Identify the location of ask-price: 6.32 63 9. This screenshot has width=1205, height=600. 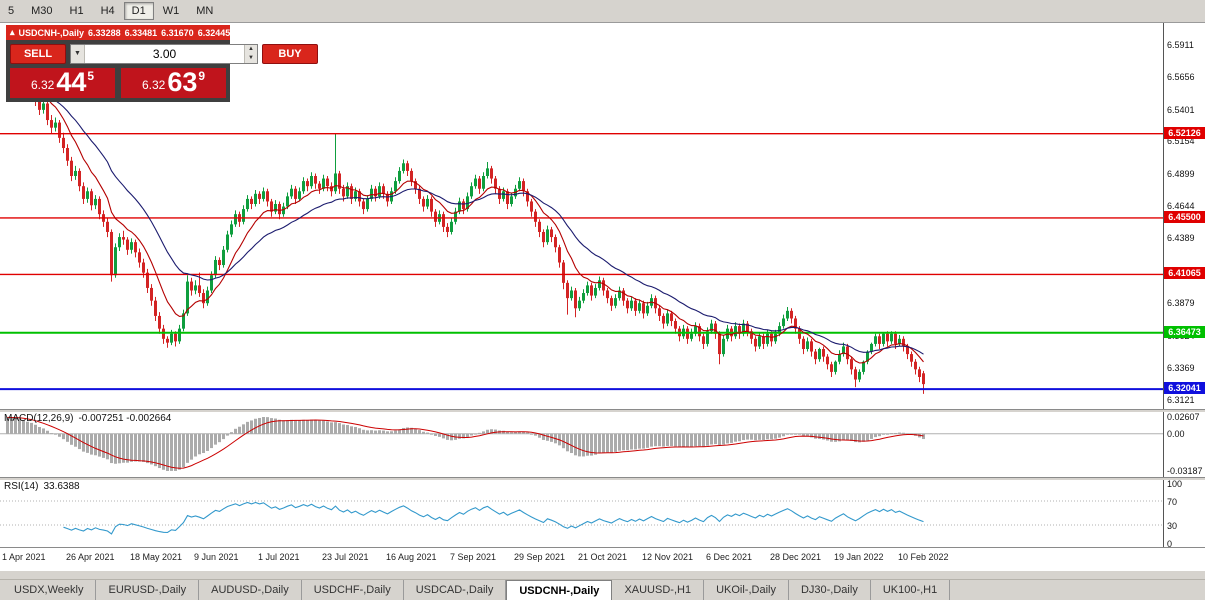
(173, 83).